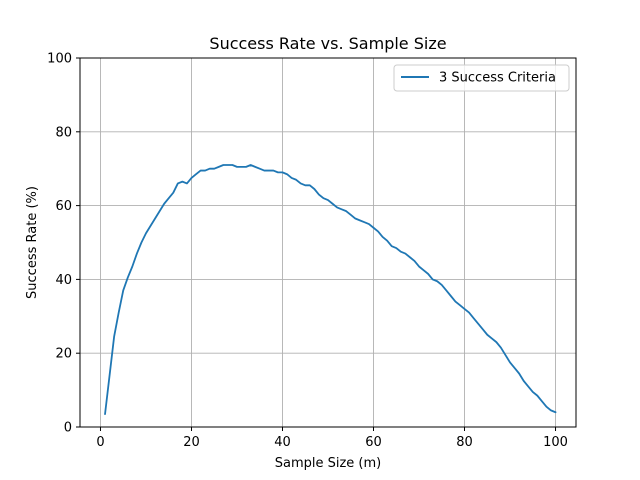 The width and height of the screenshot is (640, 480). I want to click on legend-label-3-success-criteria: 3 Success Criteria, so click(497, 78).